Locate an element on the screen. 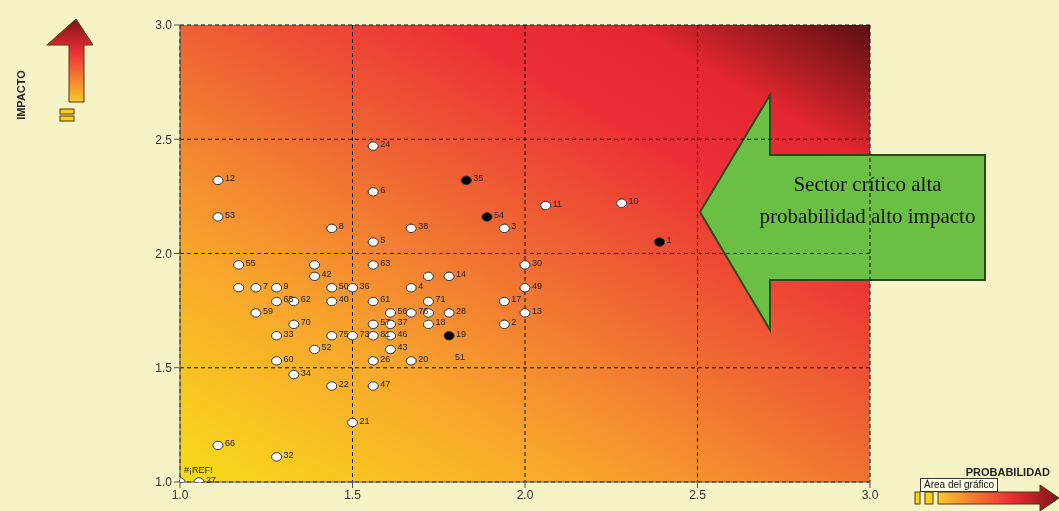 The image size is (1059, 511). series-label: 66 is located at coordinates (229, 443).